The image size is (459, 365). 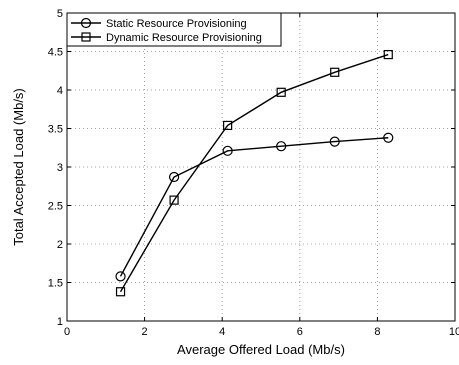 I want to click on y-axis-label: Total Accepted Load (Mb/s), so click(x=18, y=167).